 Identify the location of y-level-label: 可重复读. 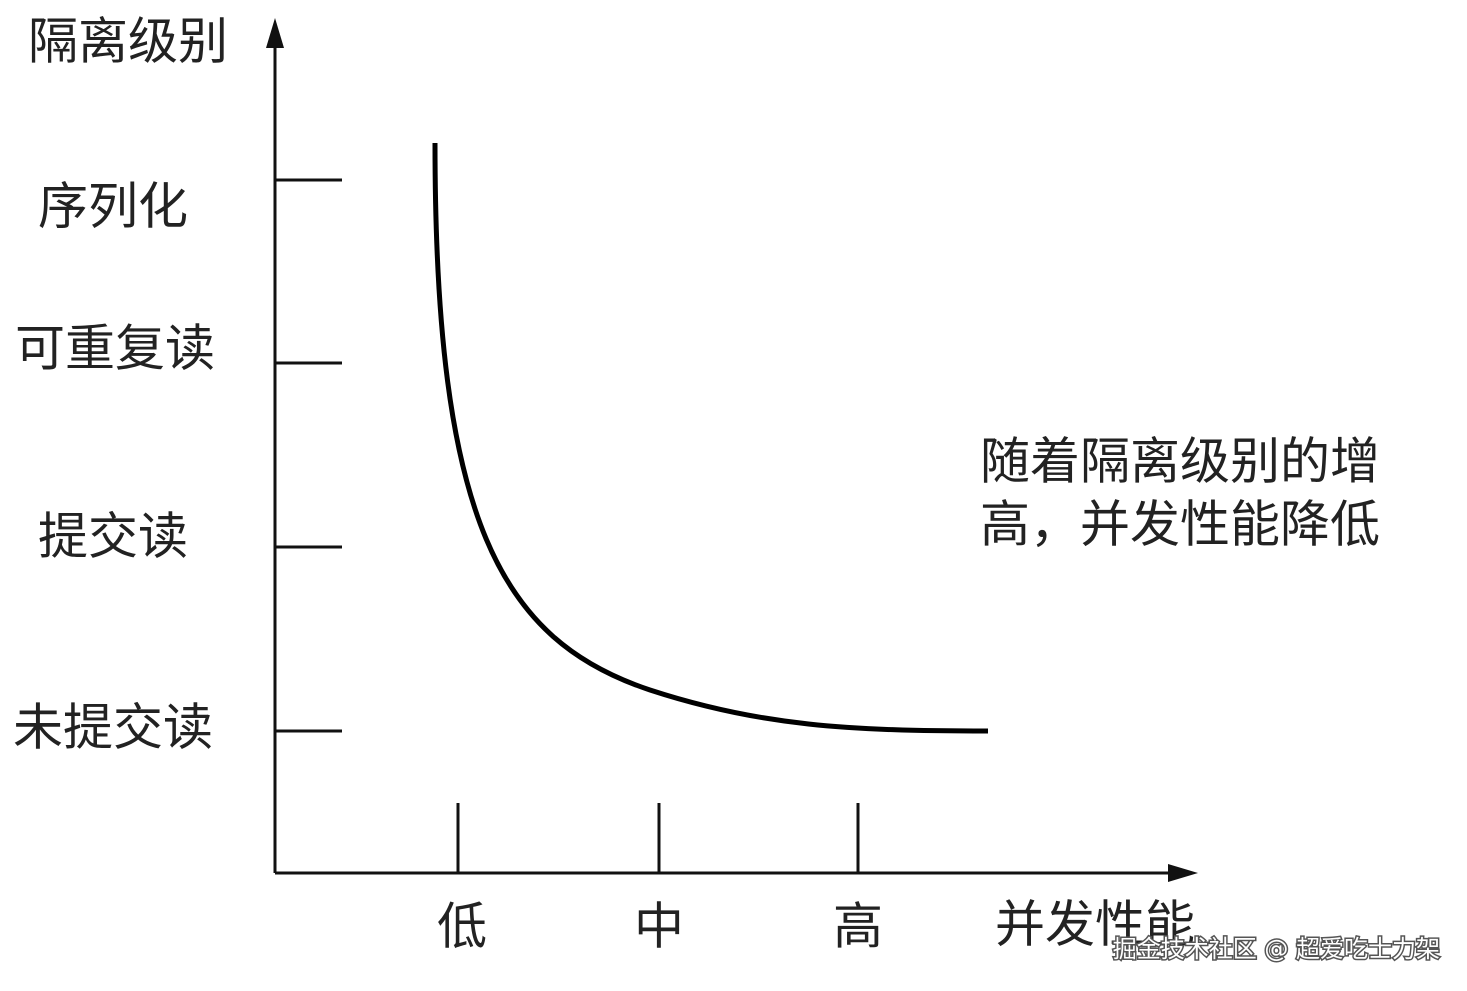
(115, 349).